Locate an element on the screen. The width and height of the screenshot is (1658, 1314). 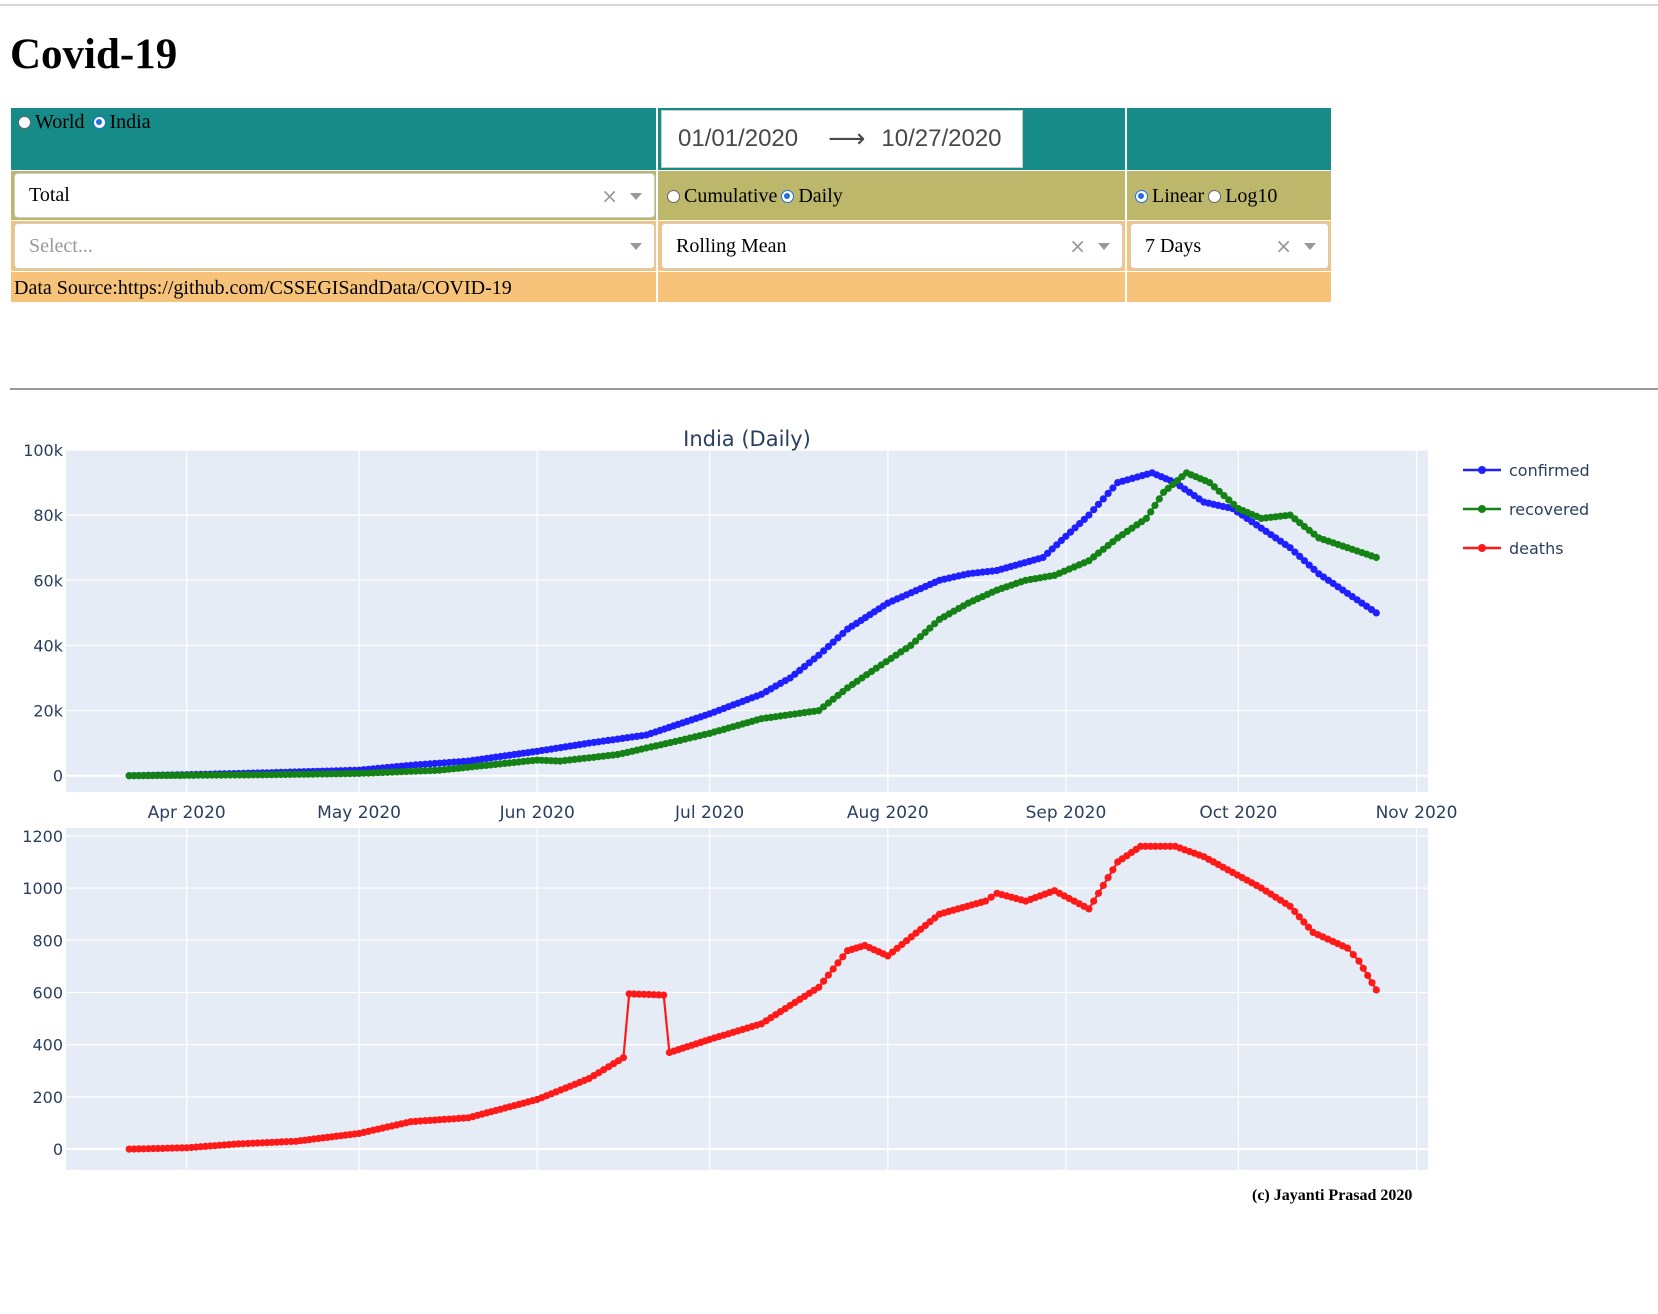
radio-linear-label: Linear is located at coordinates (1178, 196).